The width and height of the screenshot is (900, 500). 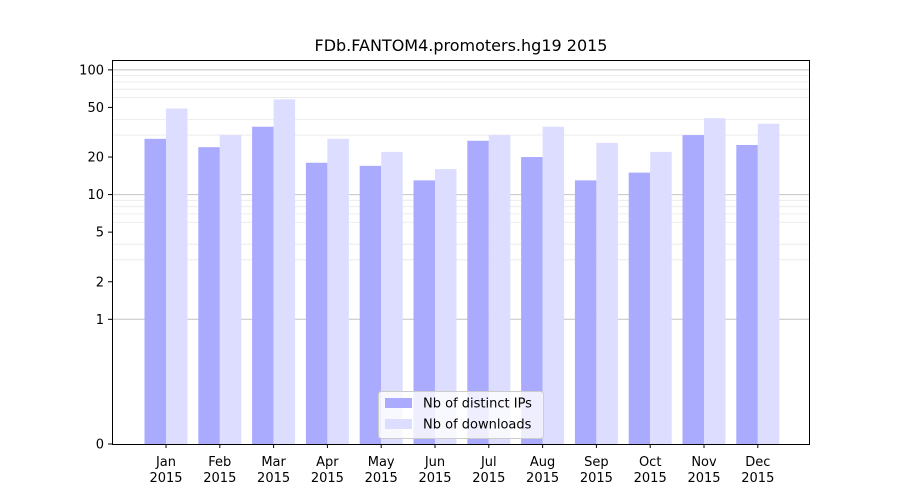 What do you see at coordinates (650, 462) in the screenshot?
I see `x-tick-label-month: Oct` at bounding box center [650, 462].